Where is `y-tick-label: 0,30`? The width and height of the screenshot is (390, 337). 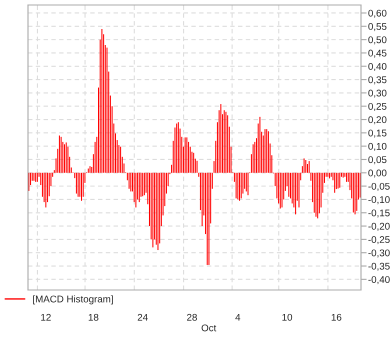
y-tick-label: 0,30 is located at coordinates (377, 94).